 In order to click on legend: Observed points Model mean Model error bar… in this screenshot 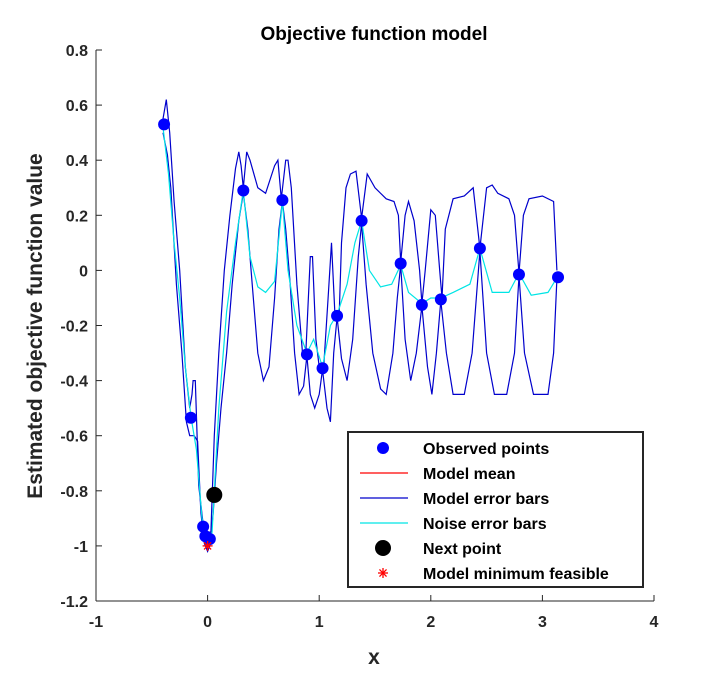, I will do `click(495, 509)`.